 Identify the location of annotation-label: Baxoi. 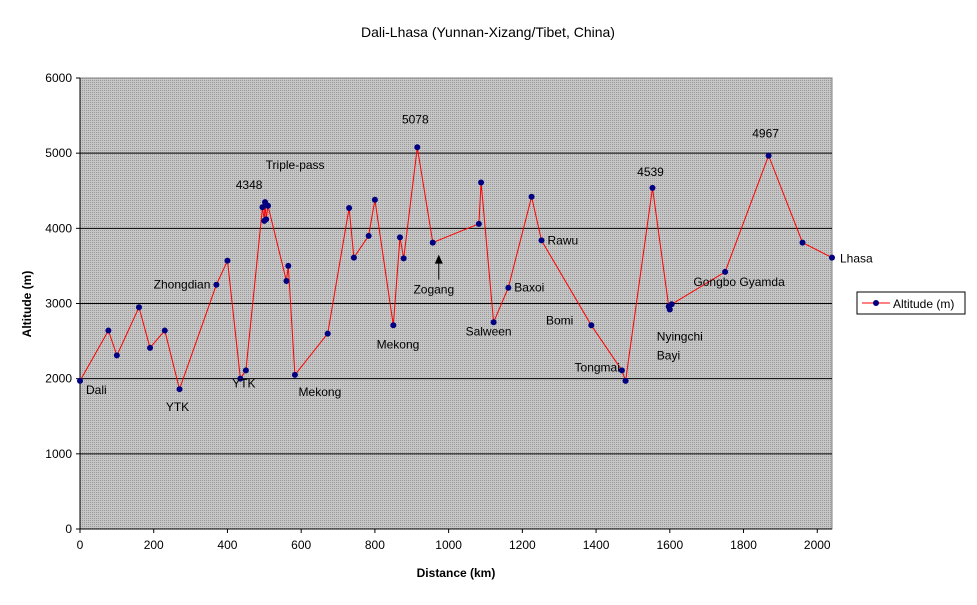
(529, 288).